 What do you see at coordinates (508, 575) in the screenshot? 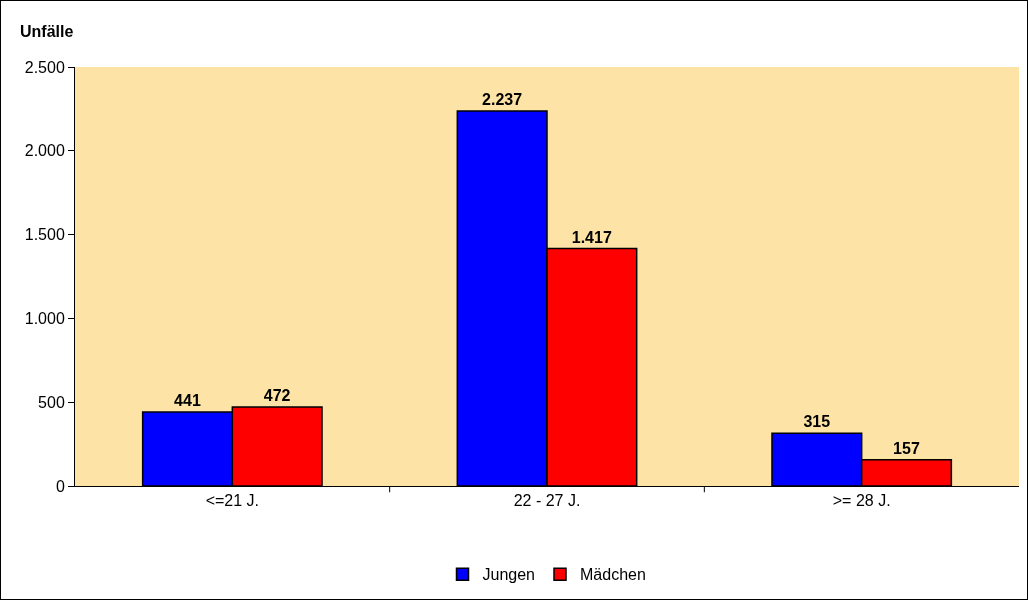
I see `legend-label: Jungen` at bounding box center [508, 575].